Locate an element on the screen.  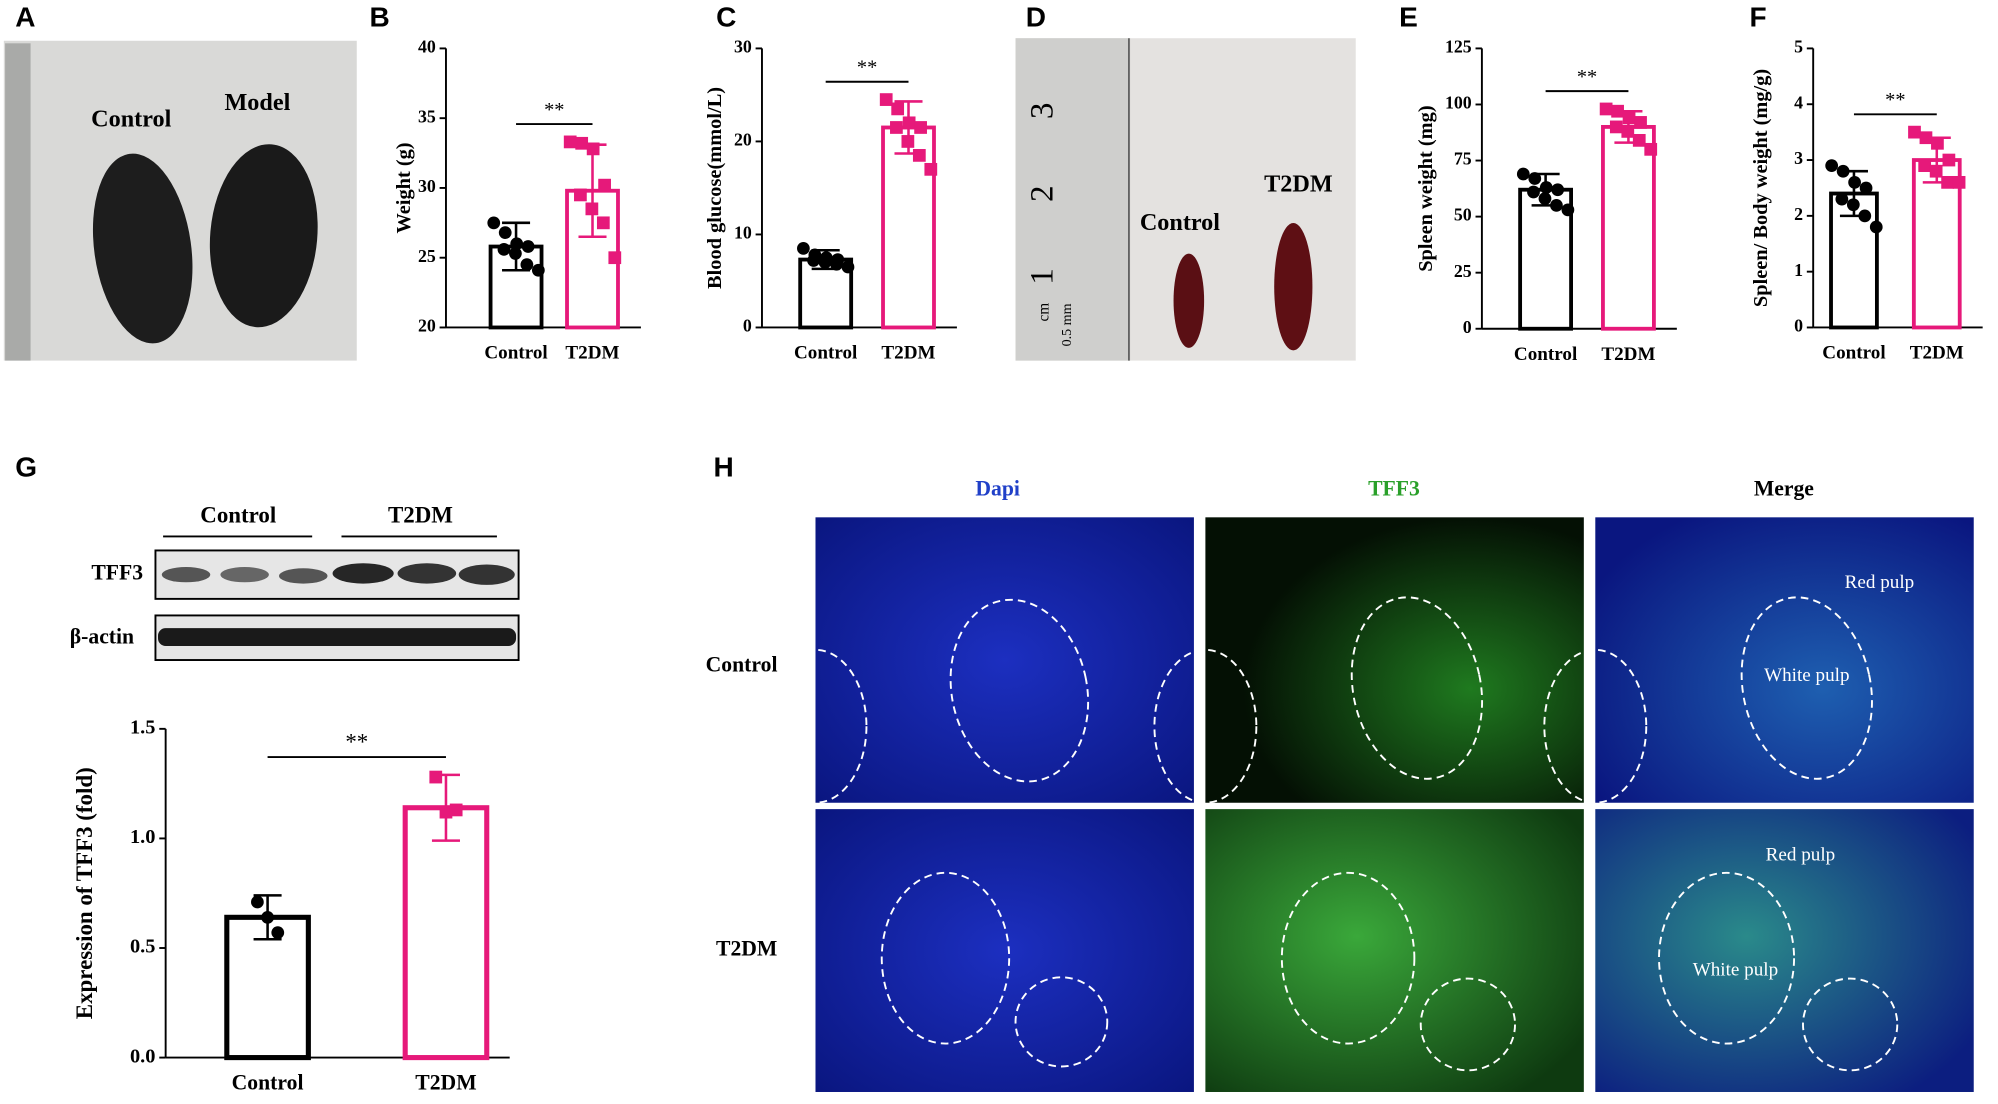
y-tick-label: 5 is located at coordinates (1798, 47).